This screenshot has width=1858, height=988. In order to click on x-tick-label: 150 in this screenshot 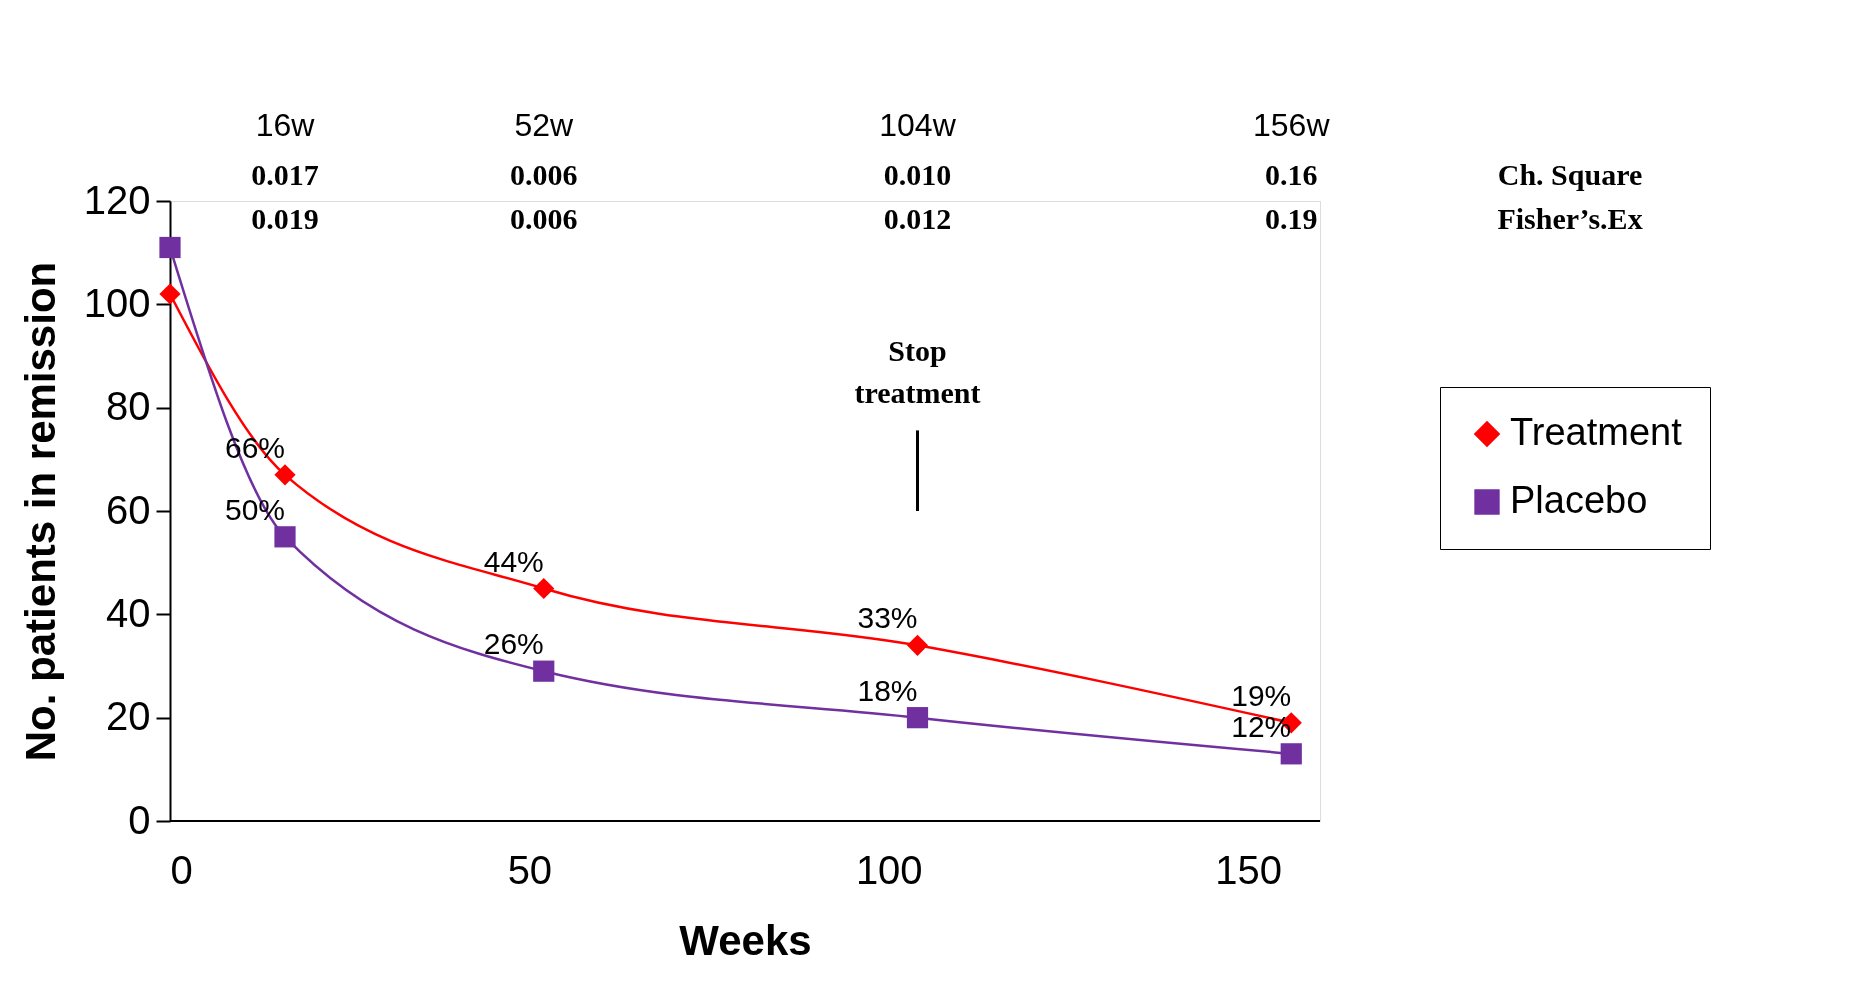, I will do `click(1248, 869)`.